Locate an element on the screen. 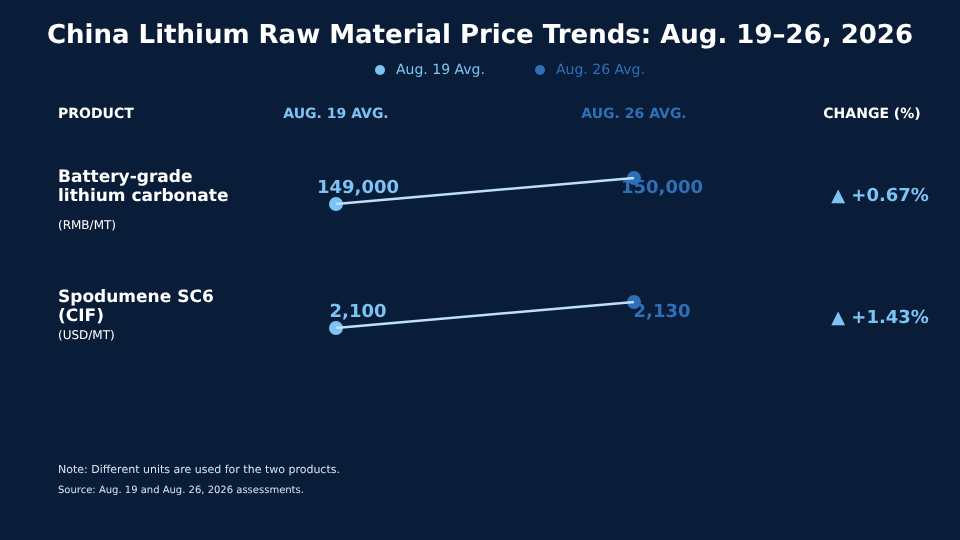 The width and height of the screenshot is (960, 540). chart-title: China Lithium Raw Material Price Trends: Aug. 19–26, 2026 is located at coordinates (480, 35).